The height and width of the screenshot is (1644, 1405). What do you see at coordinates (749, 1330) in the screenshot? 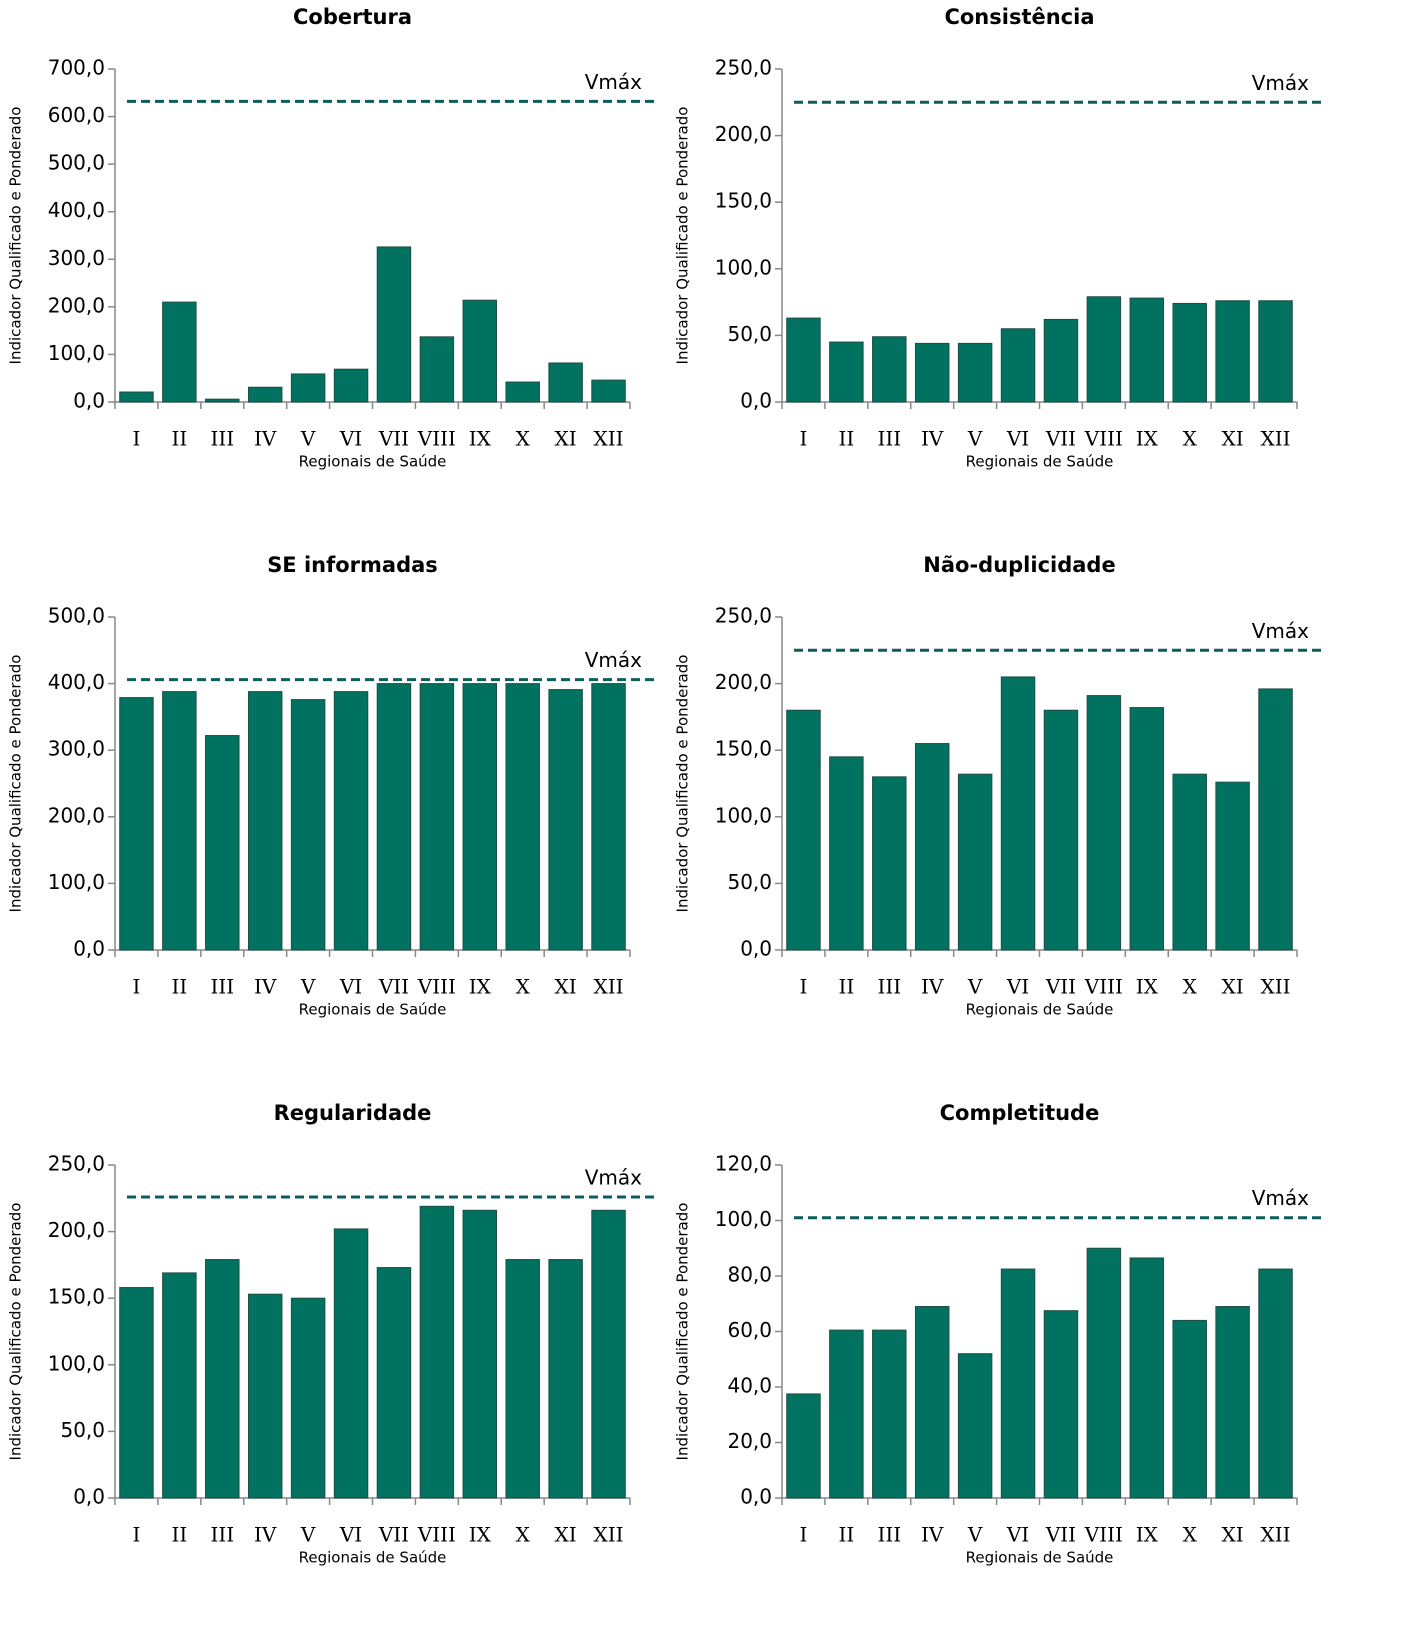
I see `y-tick-label: 60,0` at bounding box center [749, 1330].